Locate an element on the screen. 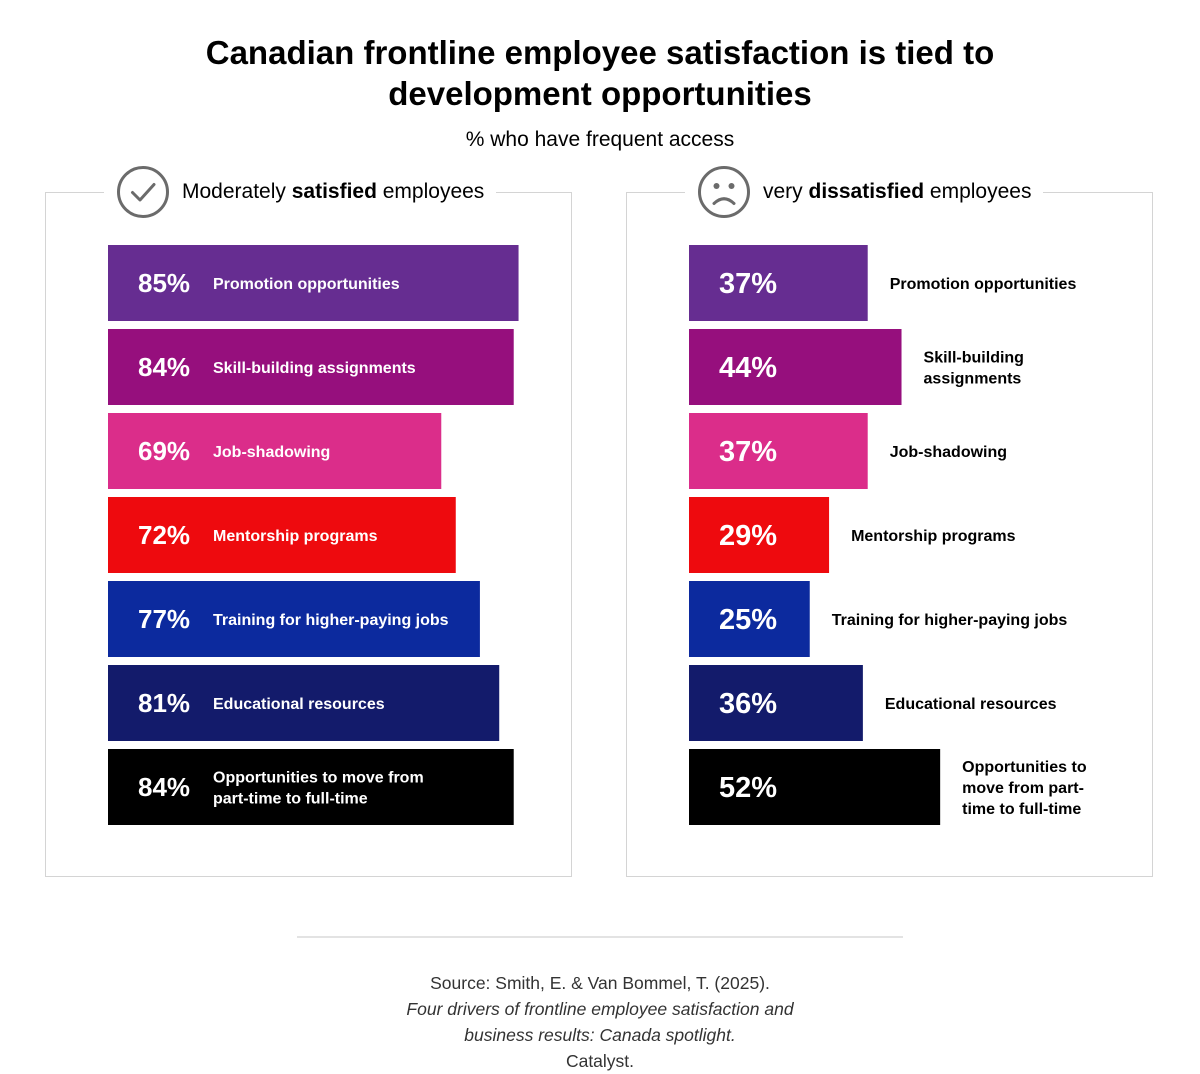  dissatisfied-bar-mentorship is located at coordinates (759, 535).